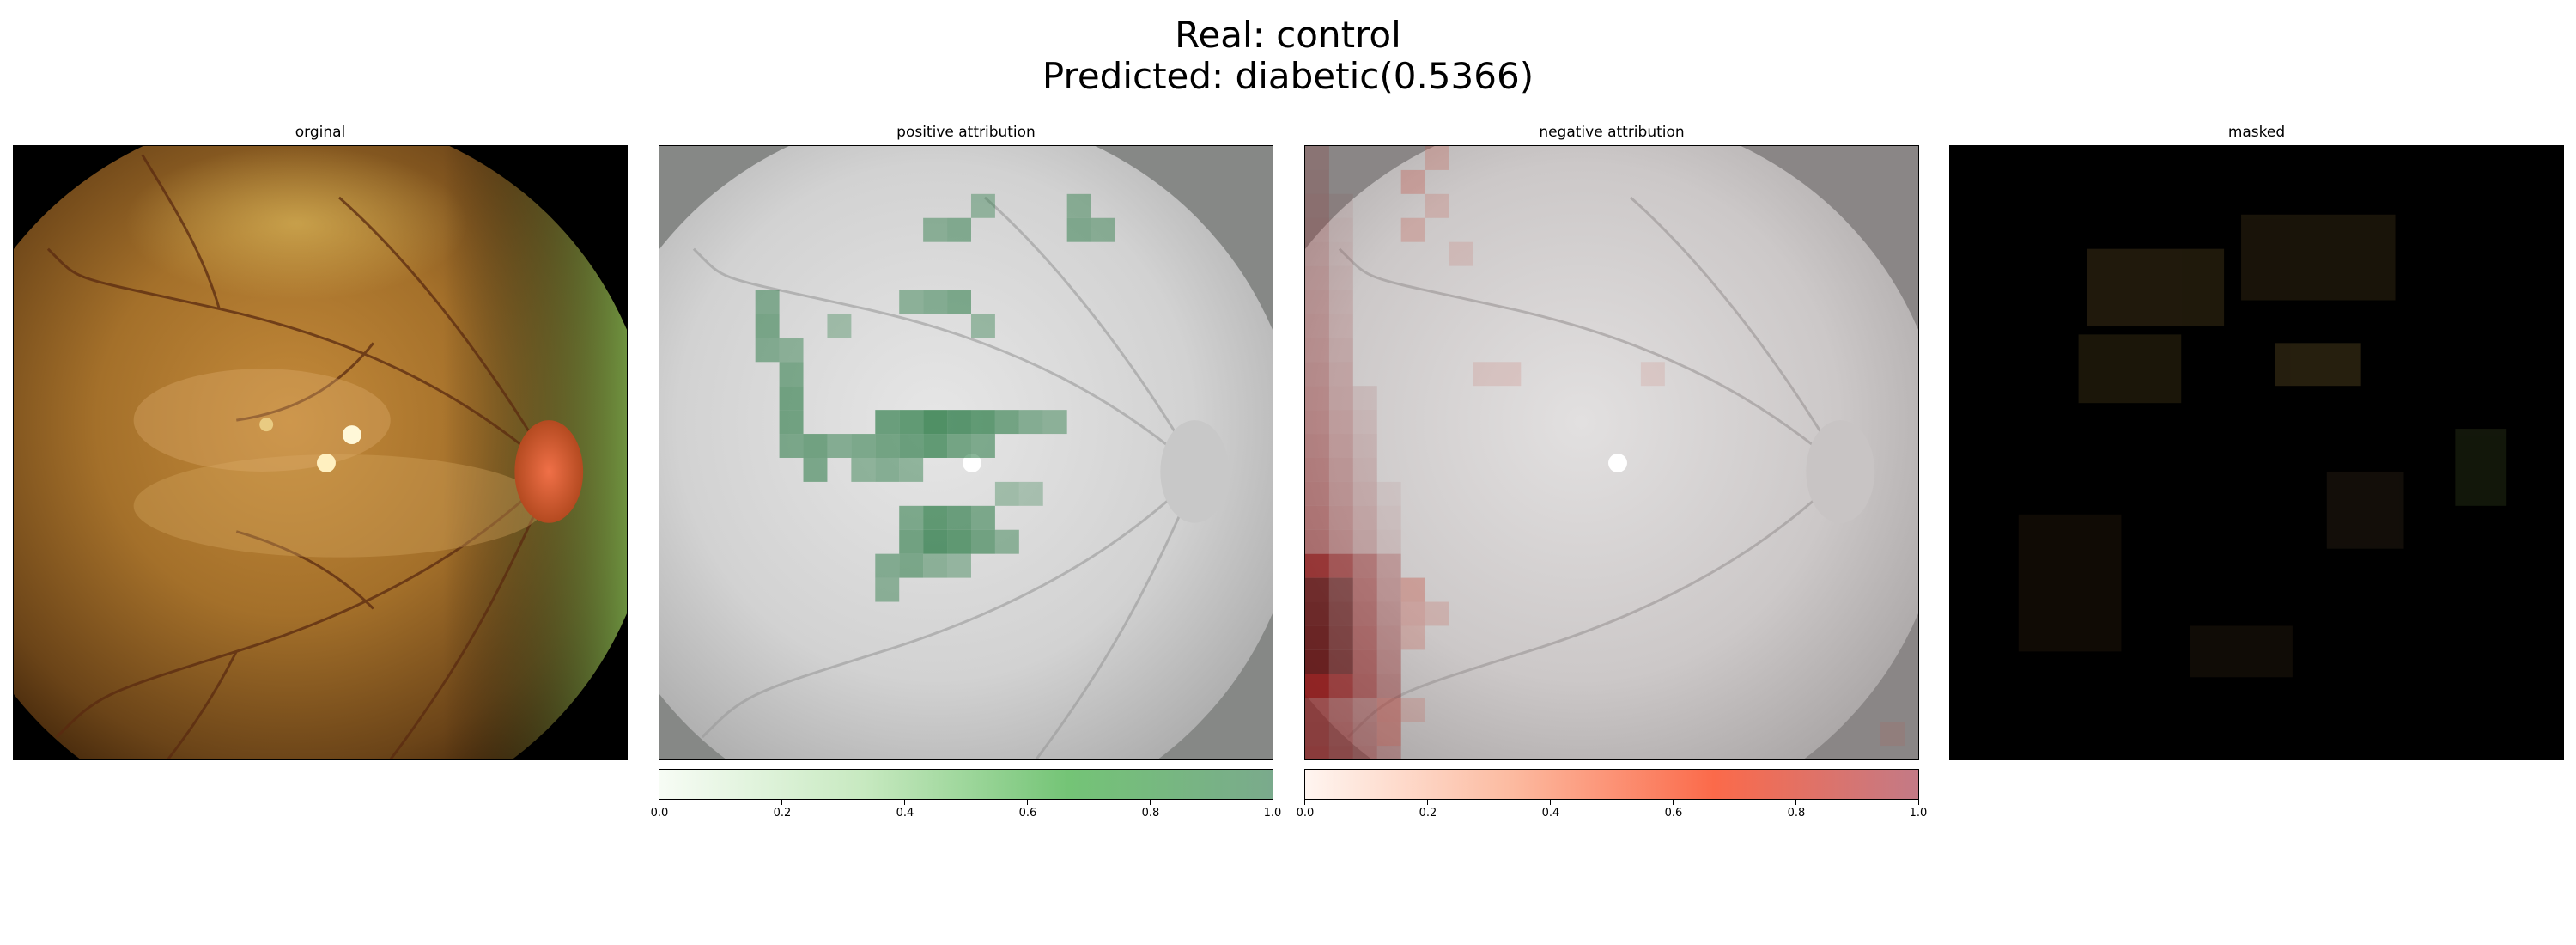 The height and width of the screenshot is (945, 2576). Describe the element at coordinates (1612, 132) in the screenshot. I see `panel-title-negative-attribution: negative attribution` at that location.